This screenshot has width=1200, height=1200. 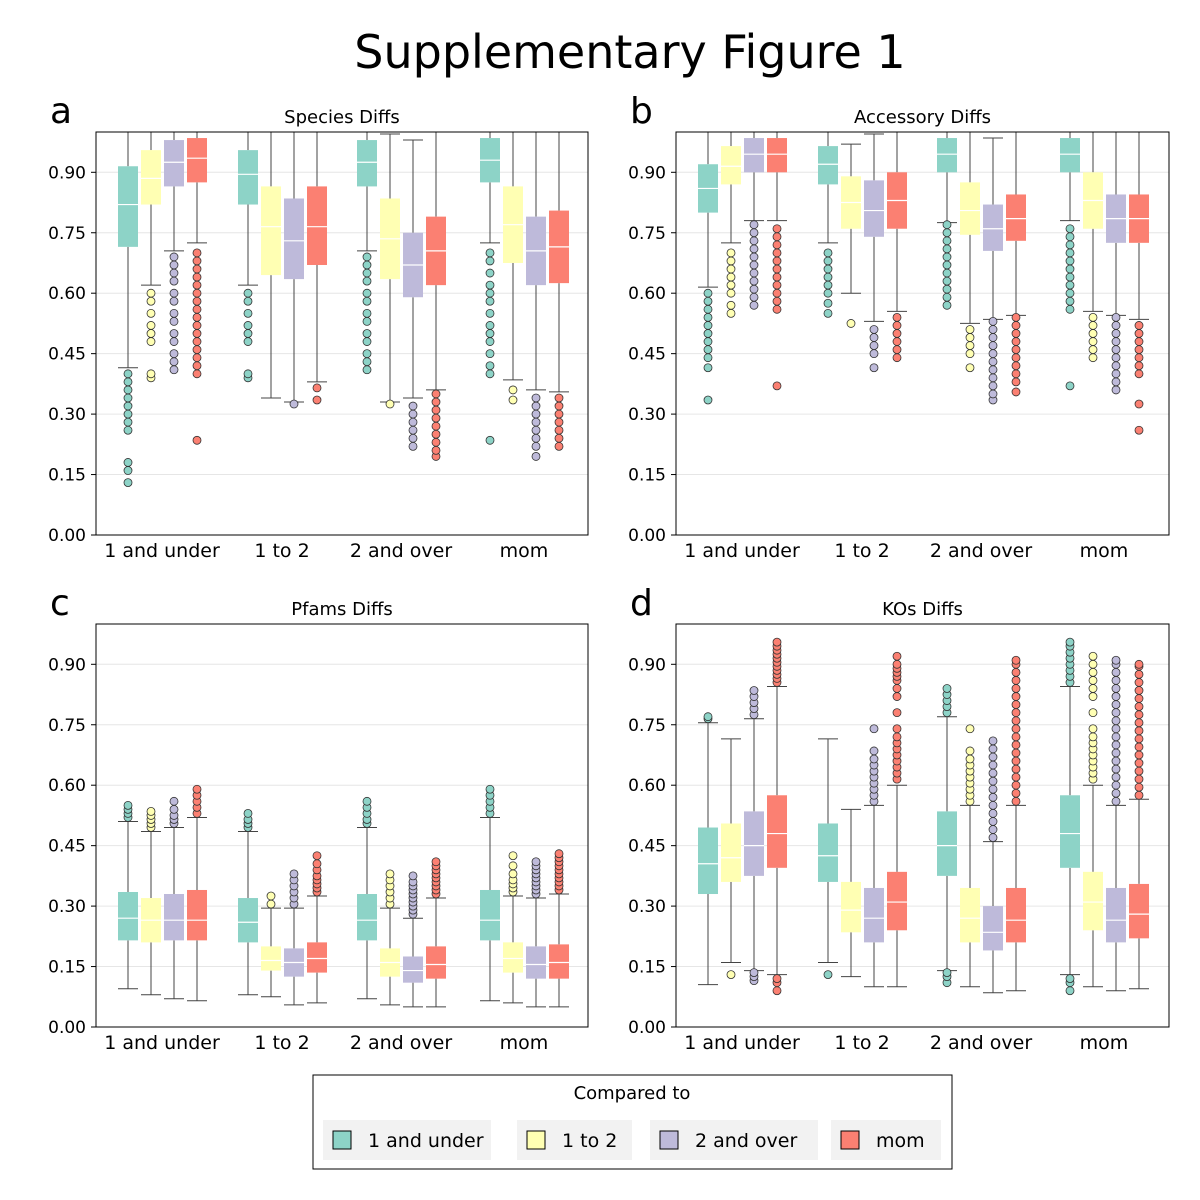 What do you see at coordinates (647, 476) in the screenshot?
I see `y-tick-label: 0.15` at bounding box center [647, 476].